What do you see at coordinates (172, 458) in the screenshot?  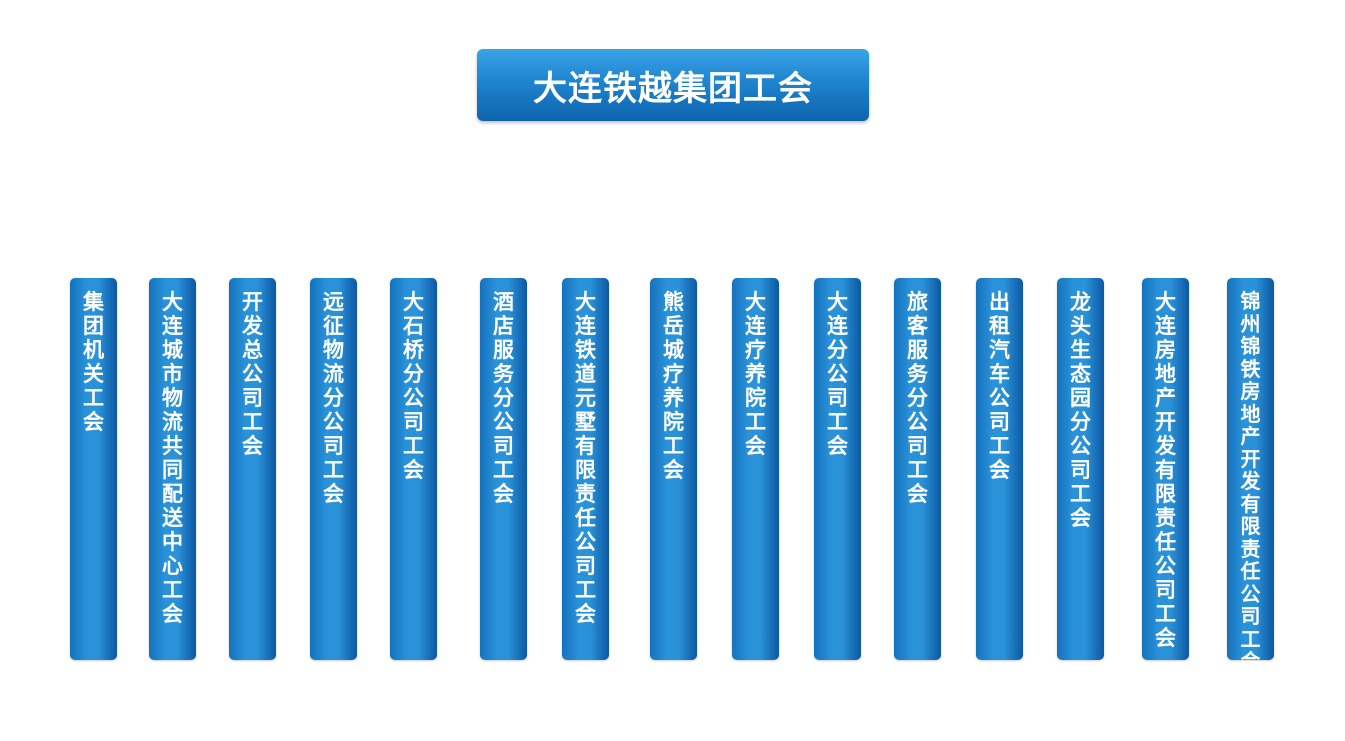 I see `unit-label: 大连城市物流共同配送中心工会` at bounding box center [172, 458].